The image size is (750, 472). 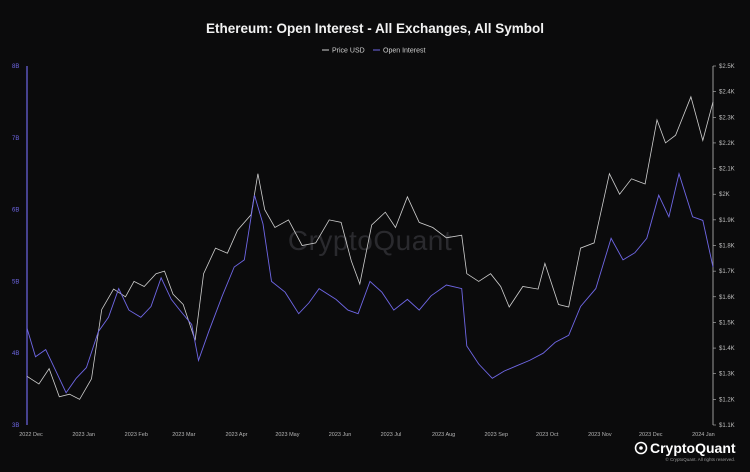 What do you see at coordinates (693, 448) in the screenshot?
I see `brand-name: CryptoQuant` at bounding box center [693, 448].